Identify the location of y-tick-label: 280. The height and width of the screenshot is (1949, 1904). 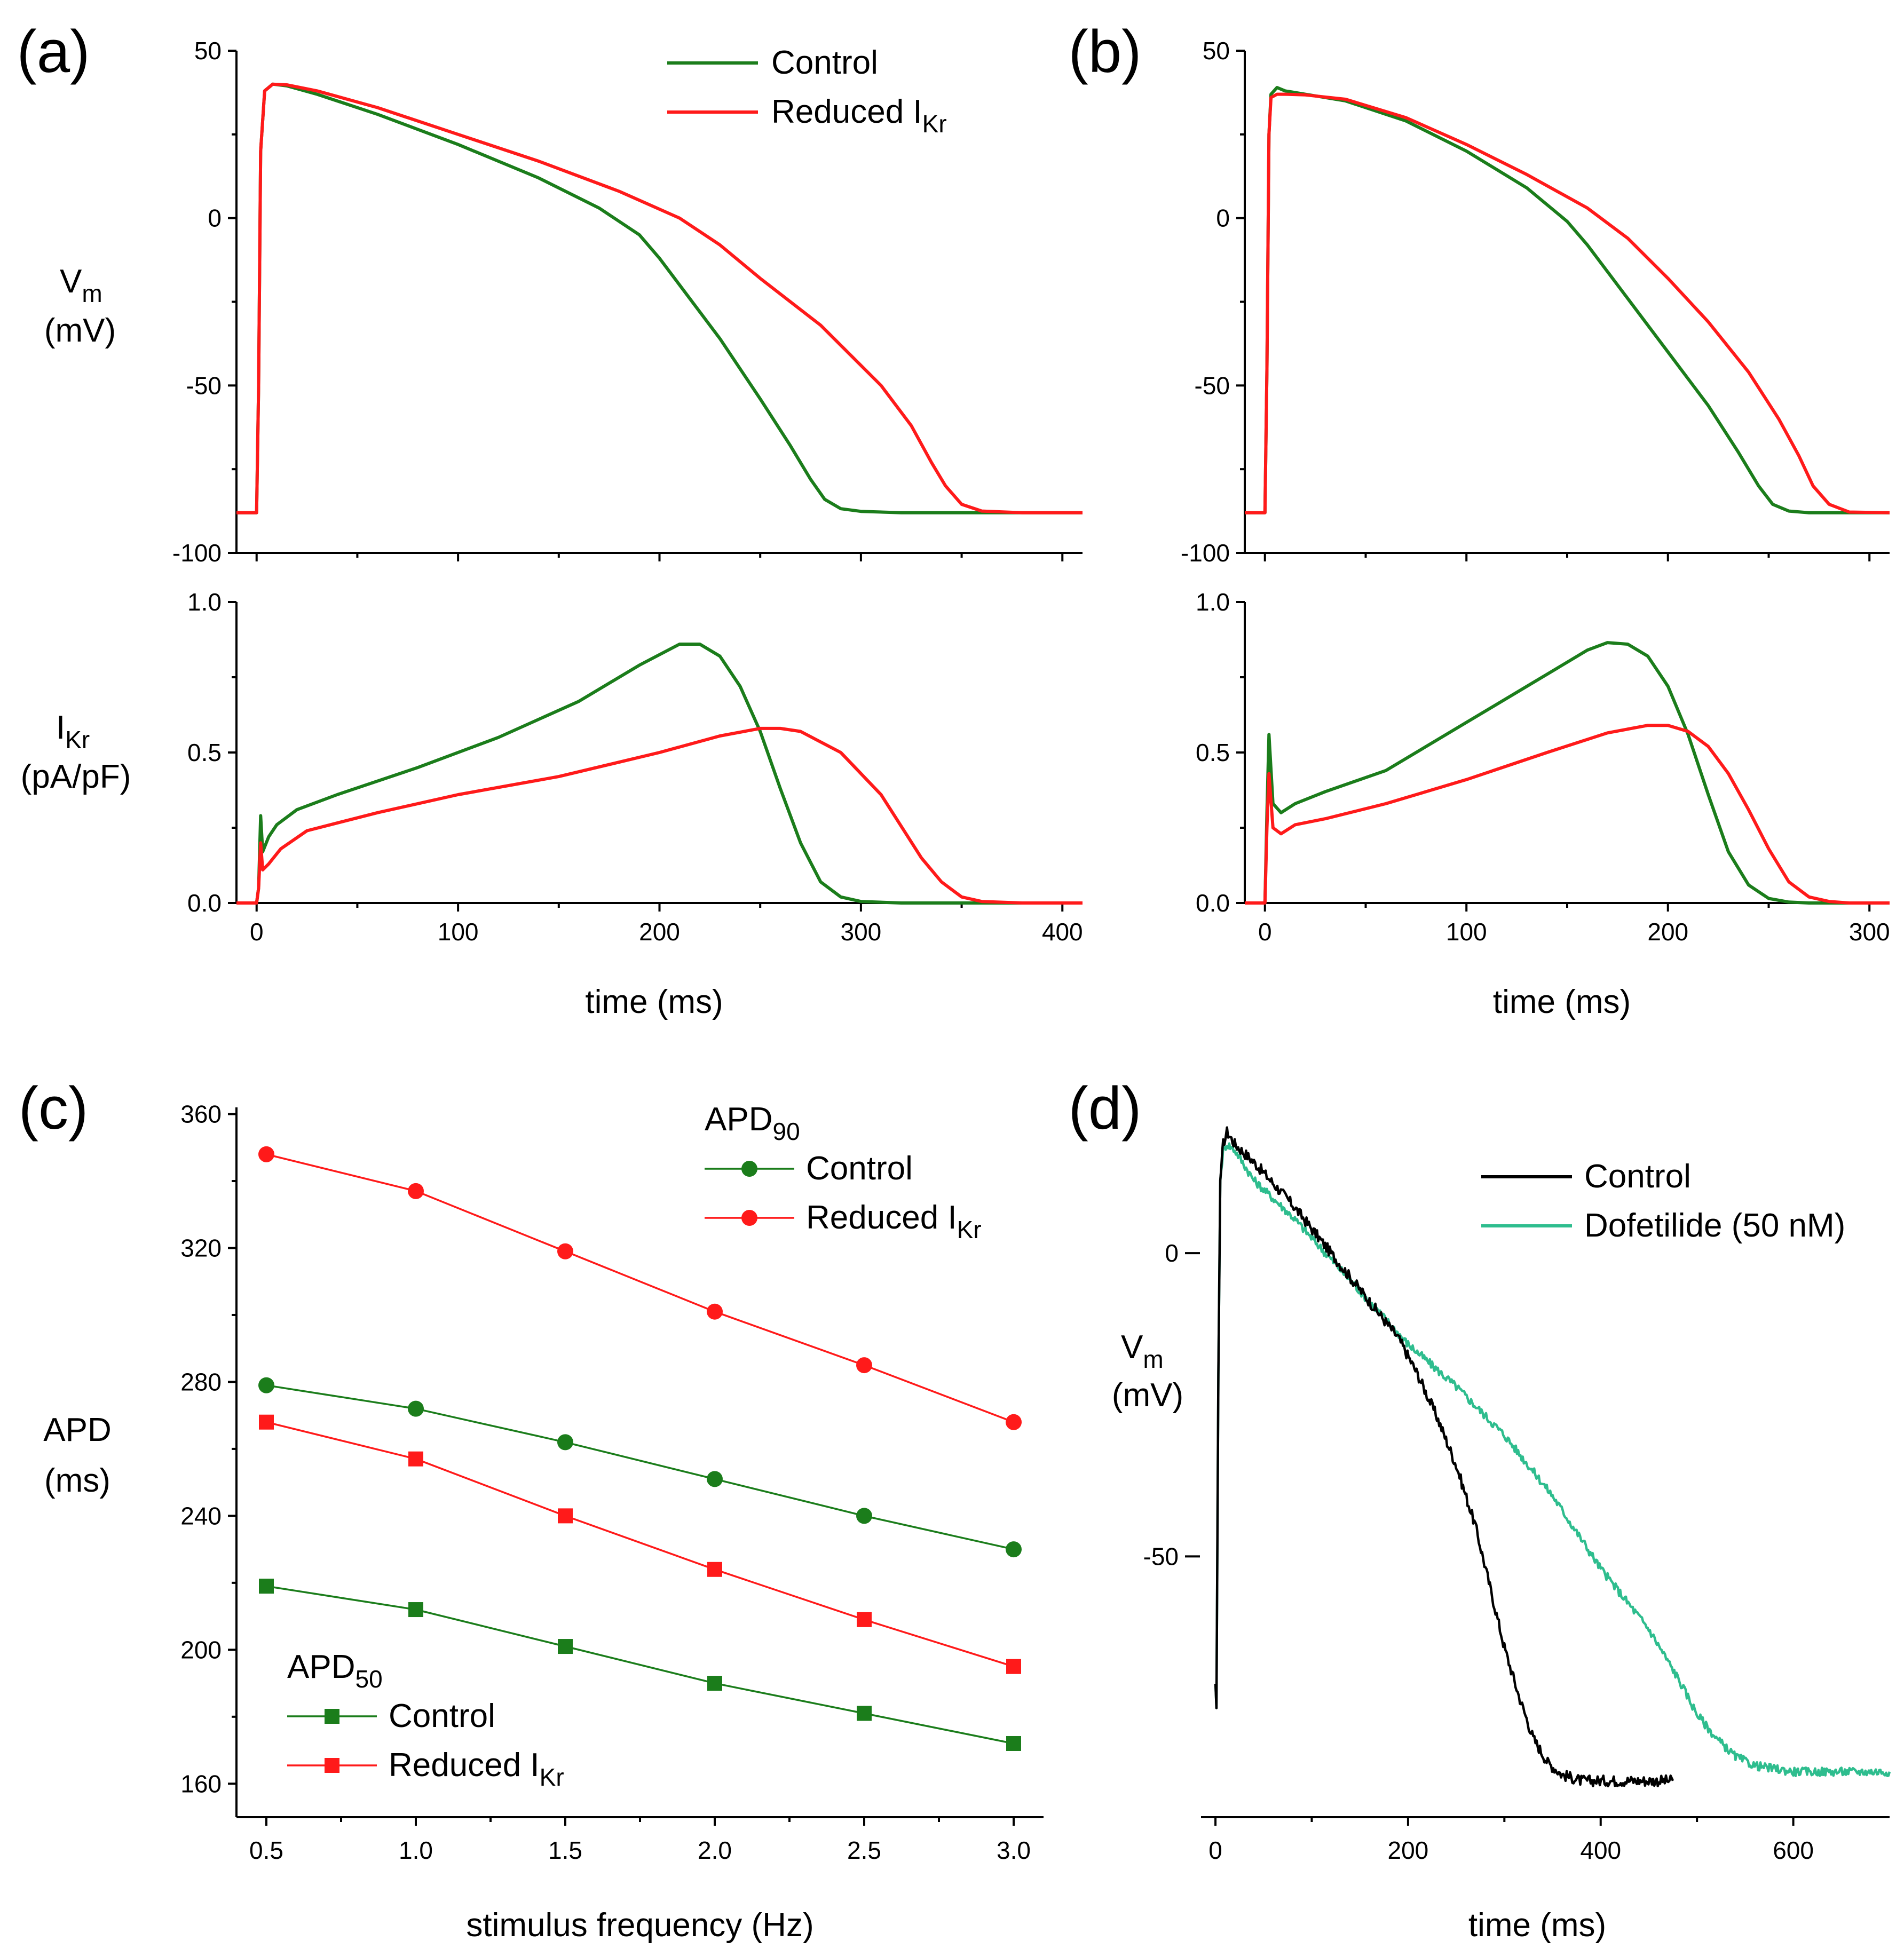
(201, 1382).